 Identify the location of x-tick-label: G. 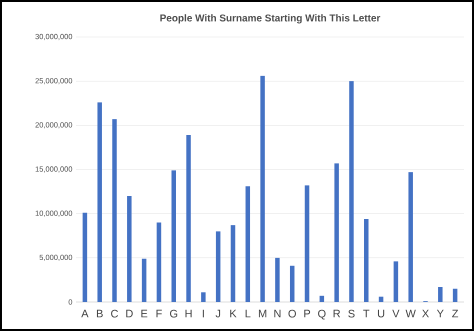
(174, 314).